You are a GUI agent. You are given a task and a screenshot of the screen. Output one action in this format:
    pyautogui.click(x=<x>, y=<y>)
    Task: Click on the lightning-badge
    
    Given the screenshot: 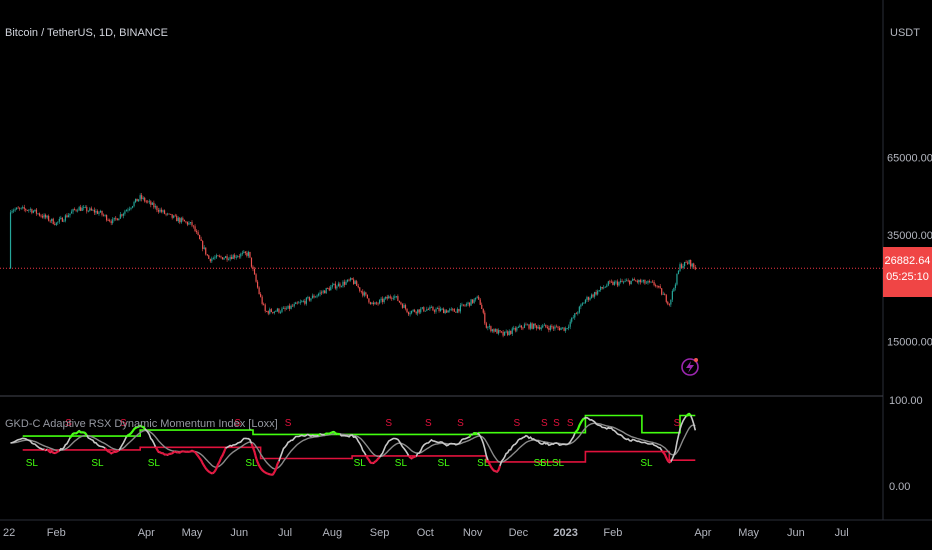 What is the action you would take?
    pyautogui.click(x=690, y=367)
    